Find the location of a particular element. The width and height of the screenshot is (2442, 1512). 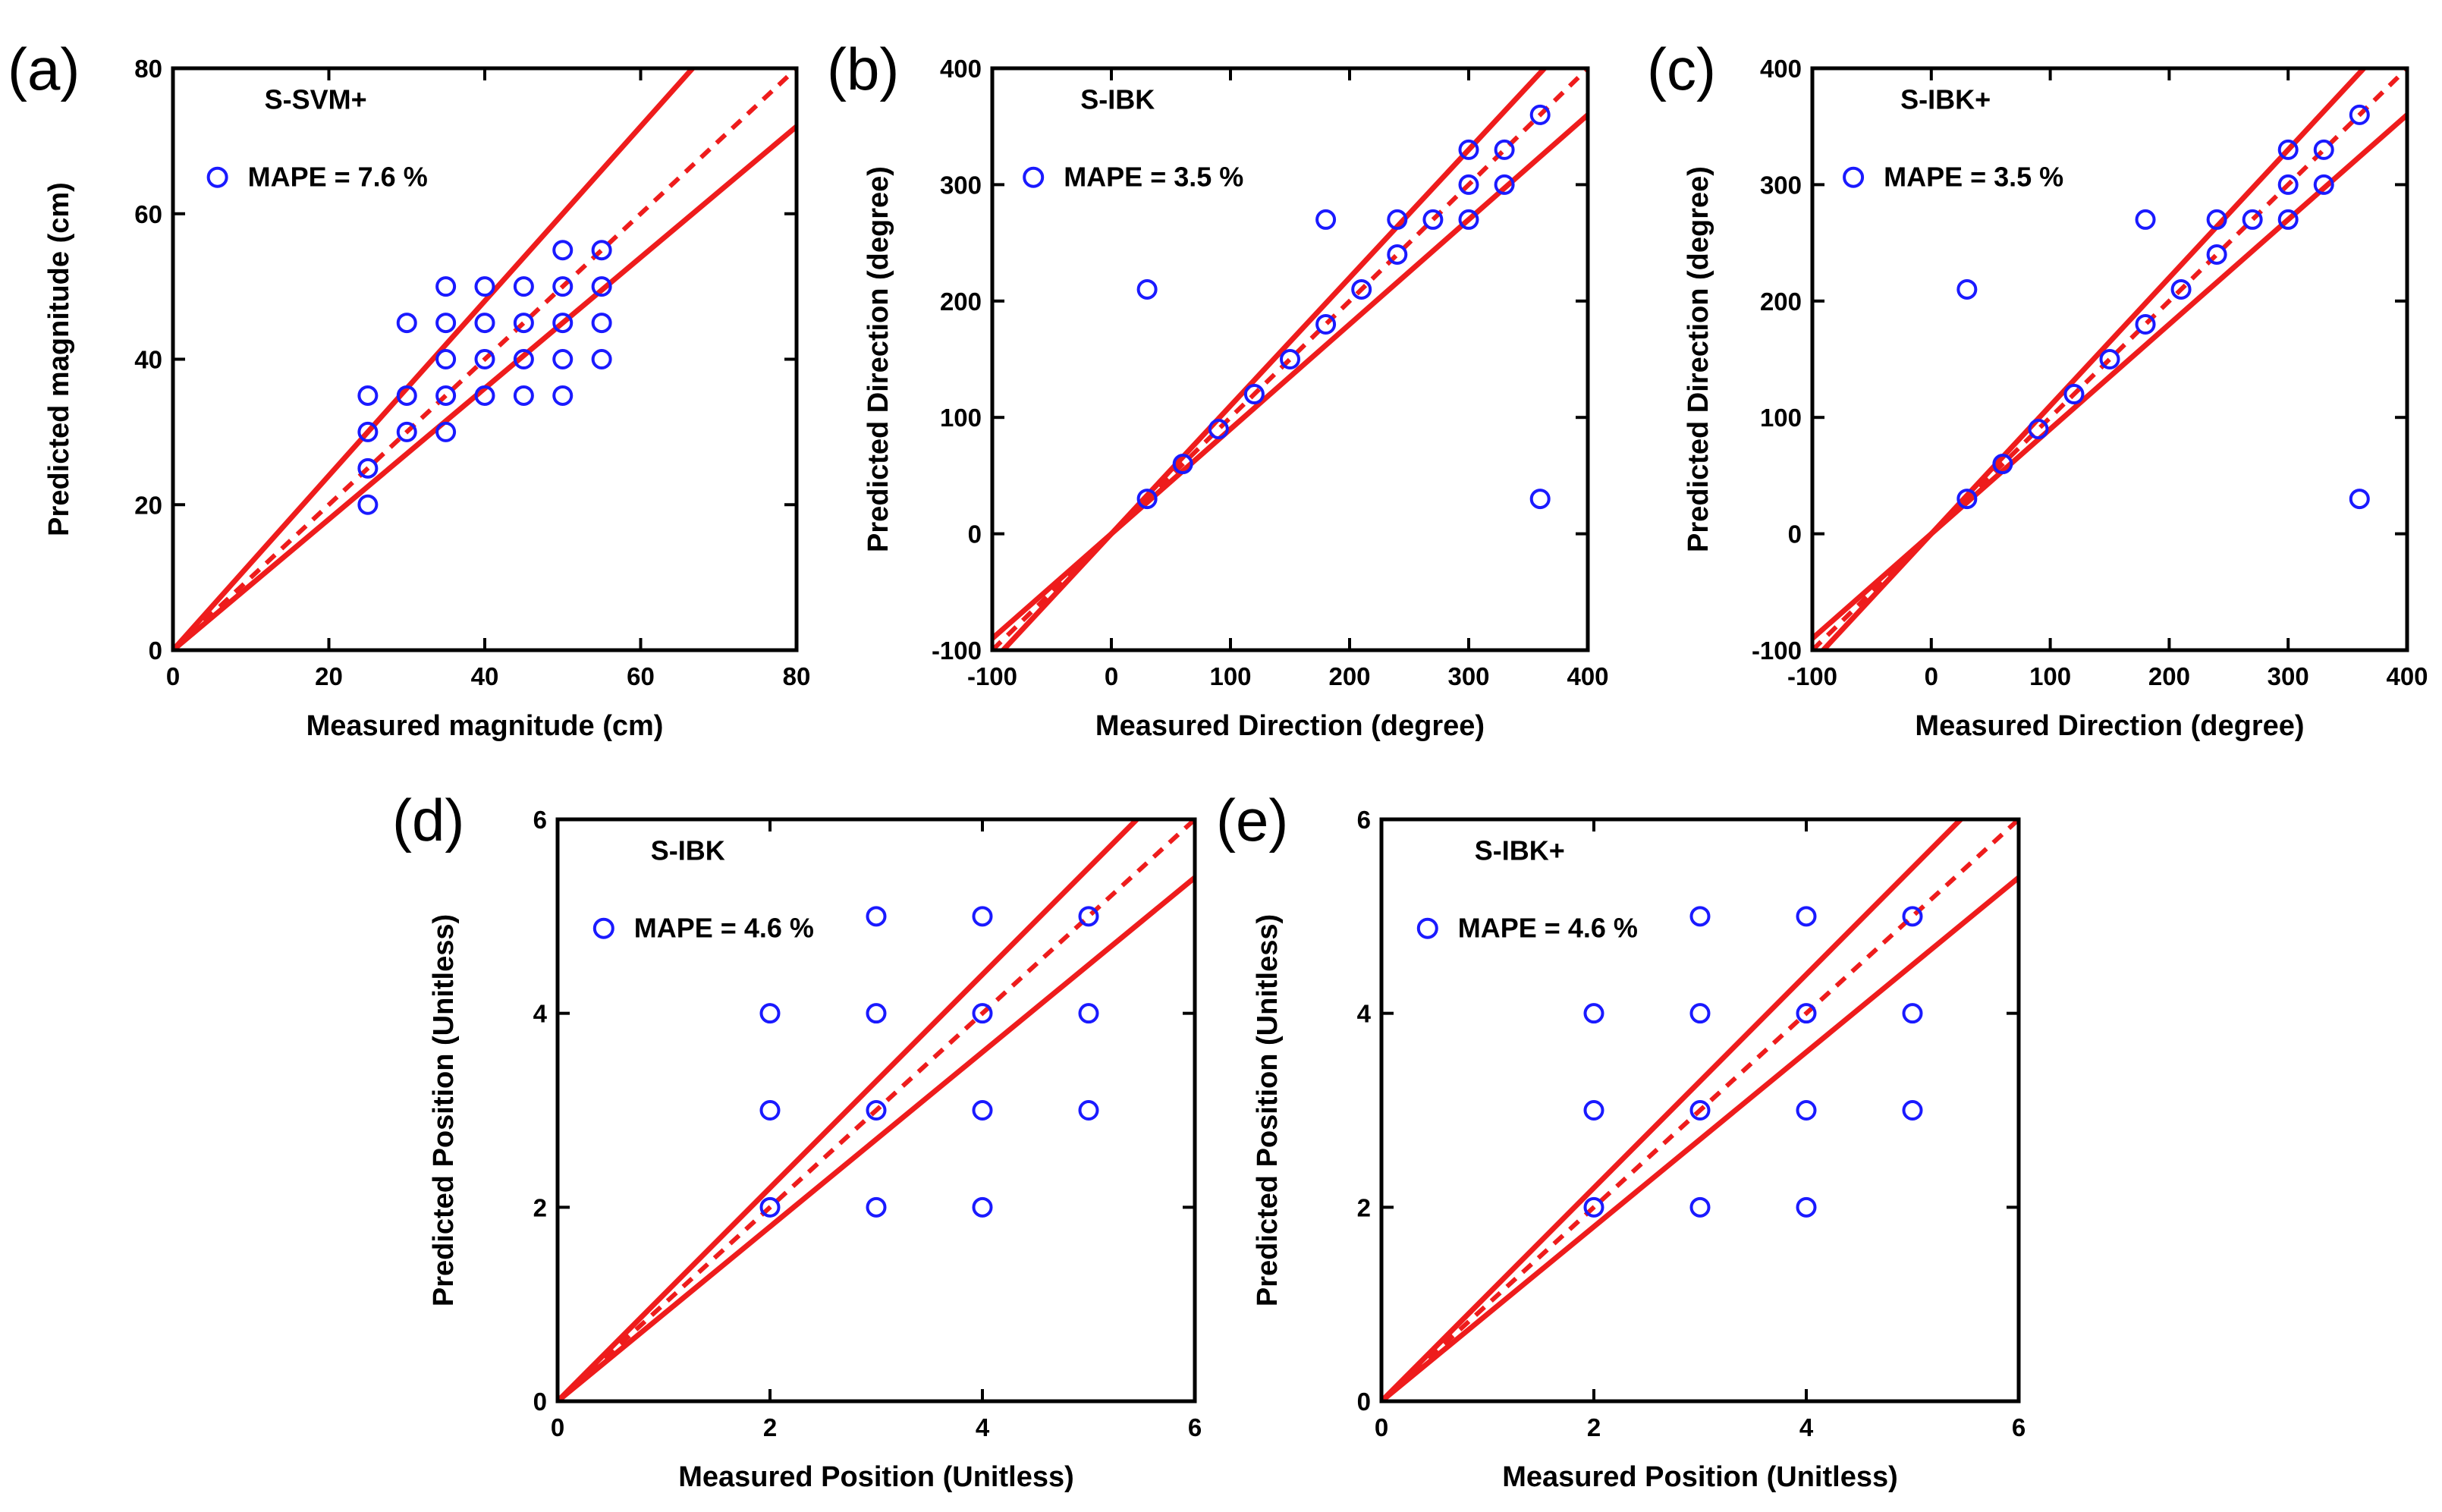

y-axis-label: Predicted Direction (degree) is located at coordinates (1698, 359).